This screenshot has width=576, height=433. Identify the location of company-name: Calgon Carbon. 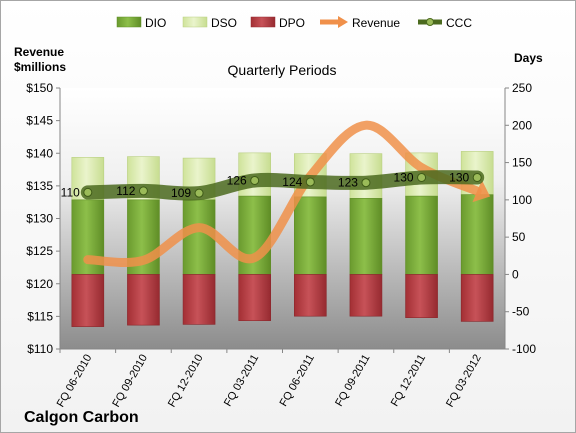
(81, 417).